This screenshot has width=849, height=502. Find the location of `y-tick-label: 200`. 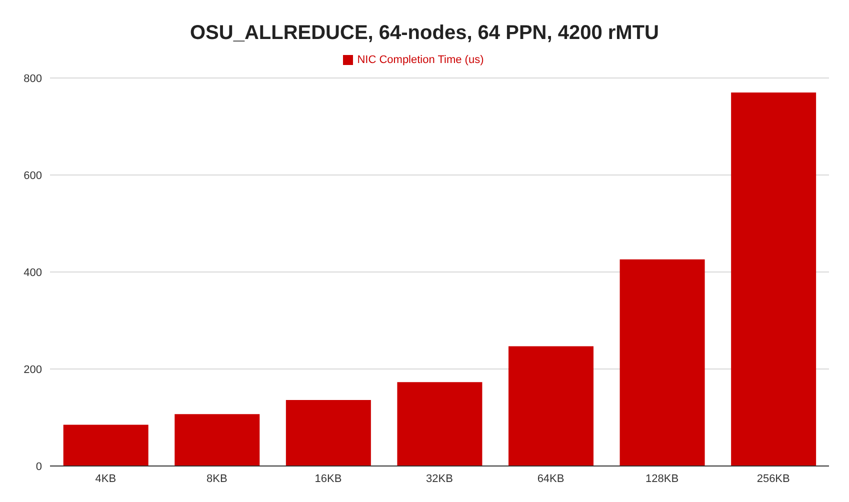

y-tick-label: 200 is located at coordinates (33, 370).